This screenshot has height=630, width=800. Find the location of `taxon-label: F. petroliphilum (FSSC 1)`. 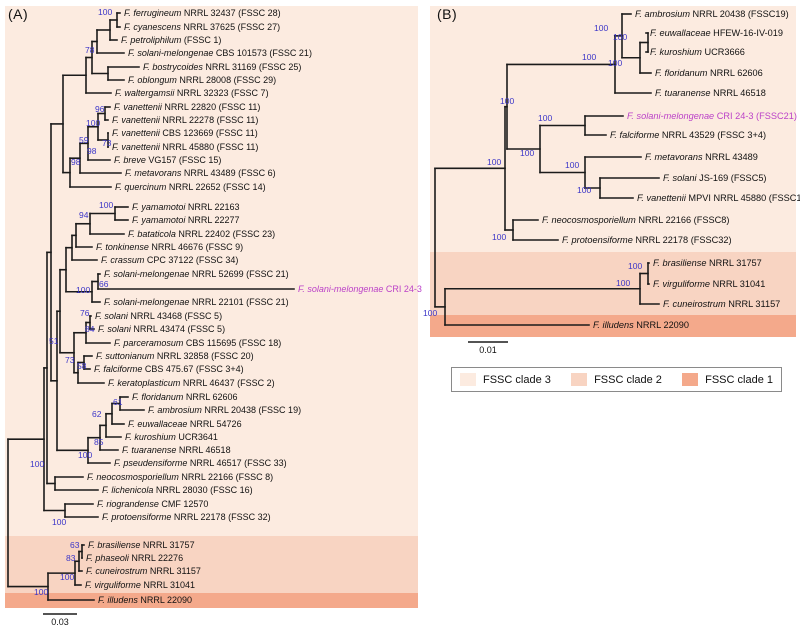

taxon-label: F. petroliphilum (FSSC 1) is located at coordinates (171, 40).